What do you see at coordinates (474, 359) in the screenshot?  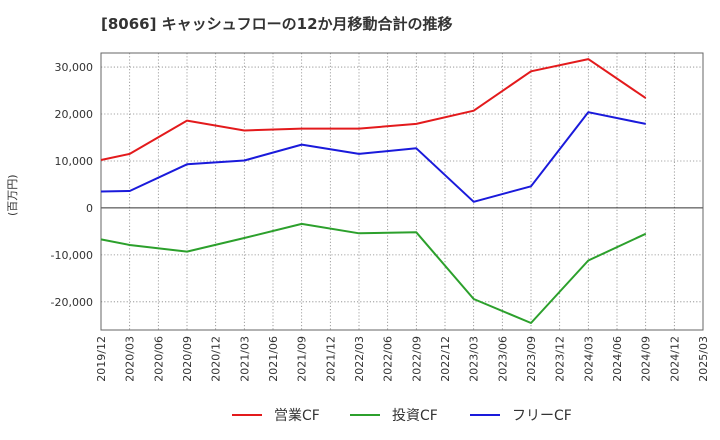 I see `x-tick-label: 2023/03` at bounding box center [474, 359].